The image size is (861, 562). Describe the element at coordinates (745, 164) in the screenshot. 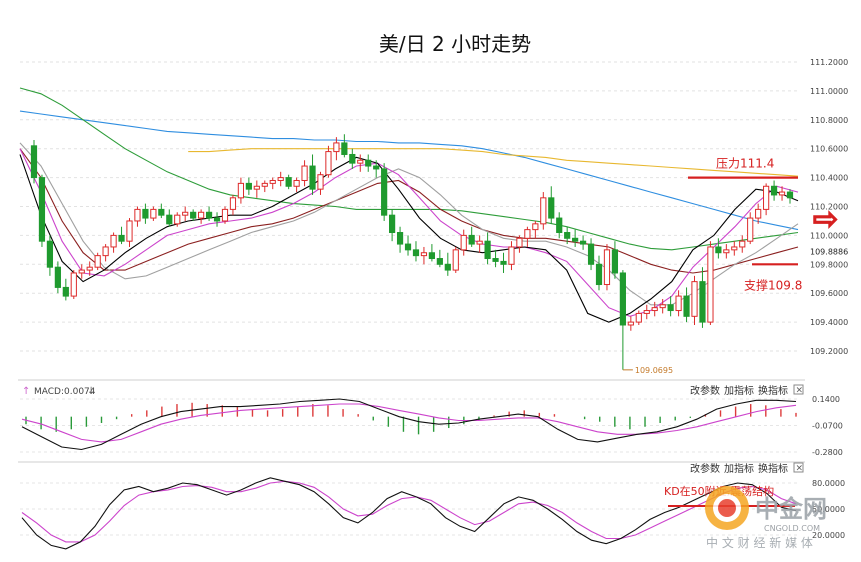

I see `resistance-label: 压力111.4` at that location.